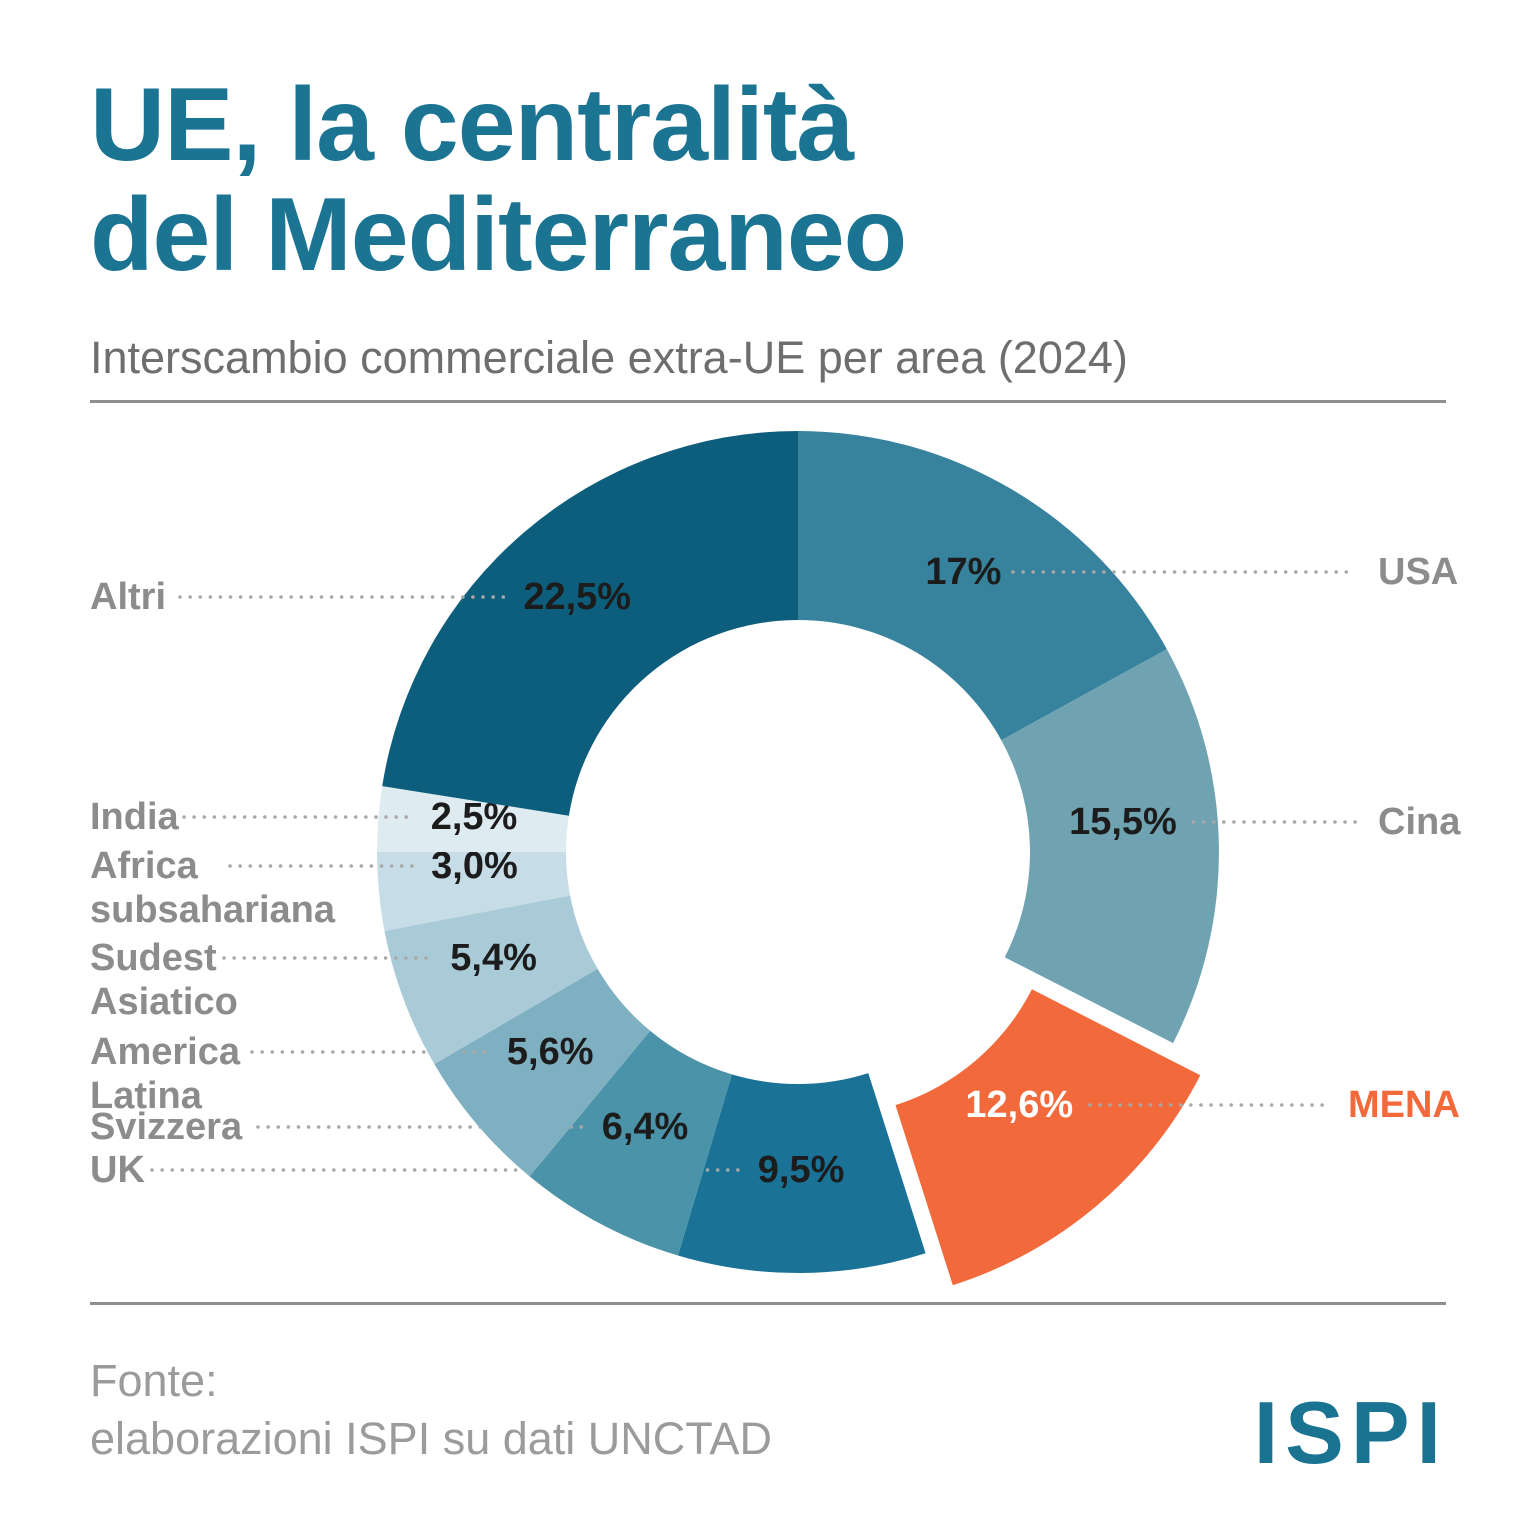 The width and height of the screenshot is (1536, 1536). What do you see at coordinates (474, 891) in the screenshot?
I see `slice-africa-subsahariana` at bounding box center [474, 891].